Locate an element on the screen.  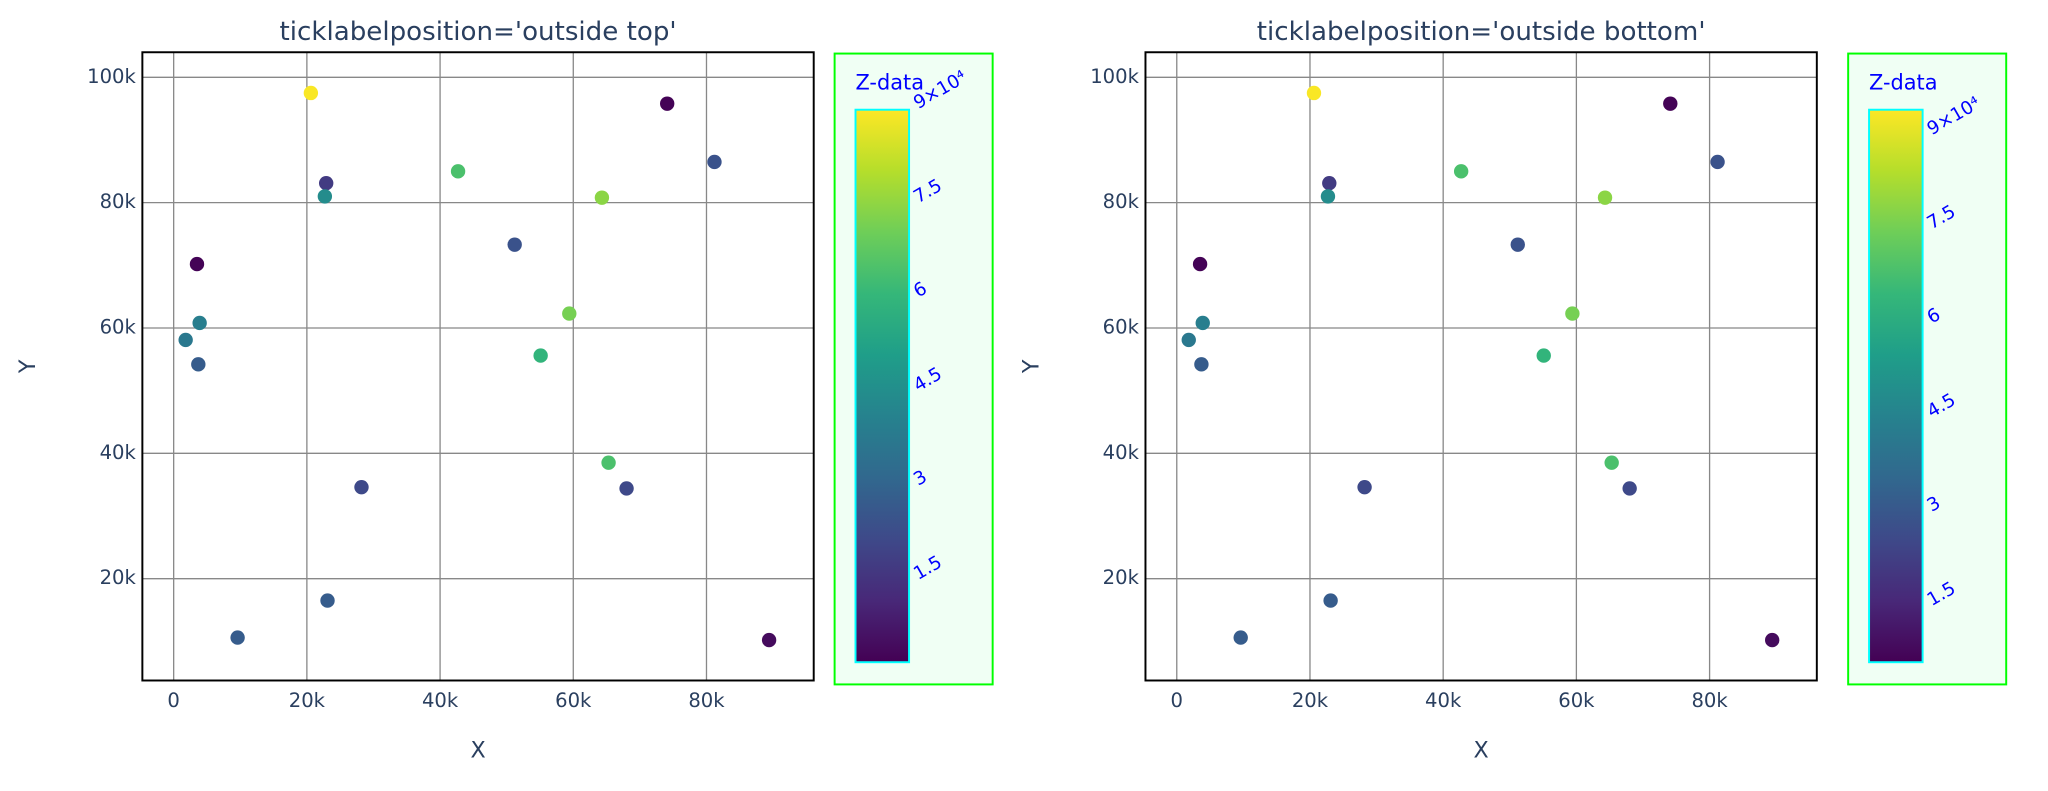
chart-title: ticklabelposition='outside top' is located at coordinates (477, 32).